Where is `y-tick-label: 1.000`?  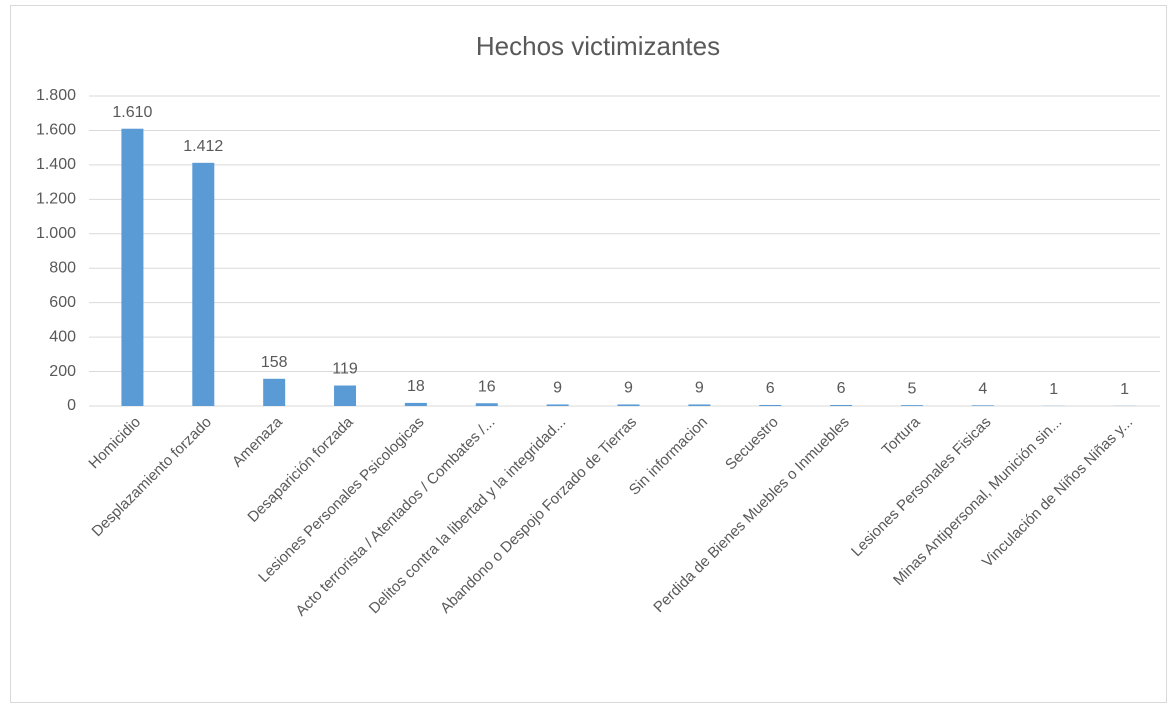
y-tick-label: 1.000 is located at coordinates (56, 233).